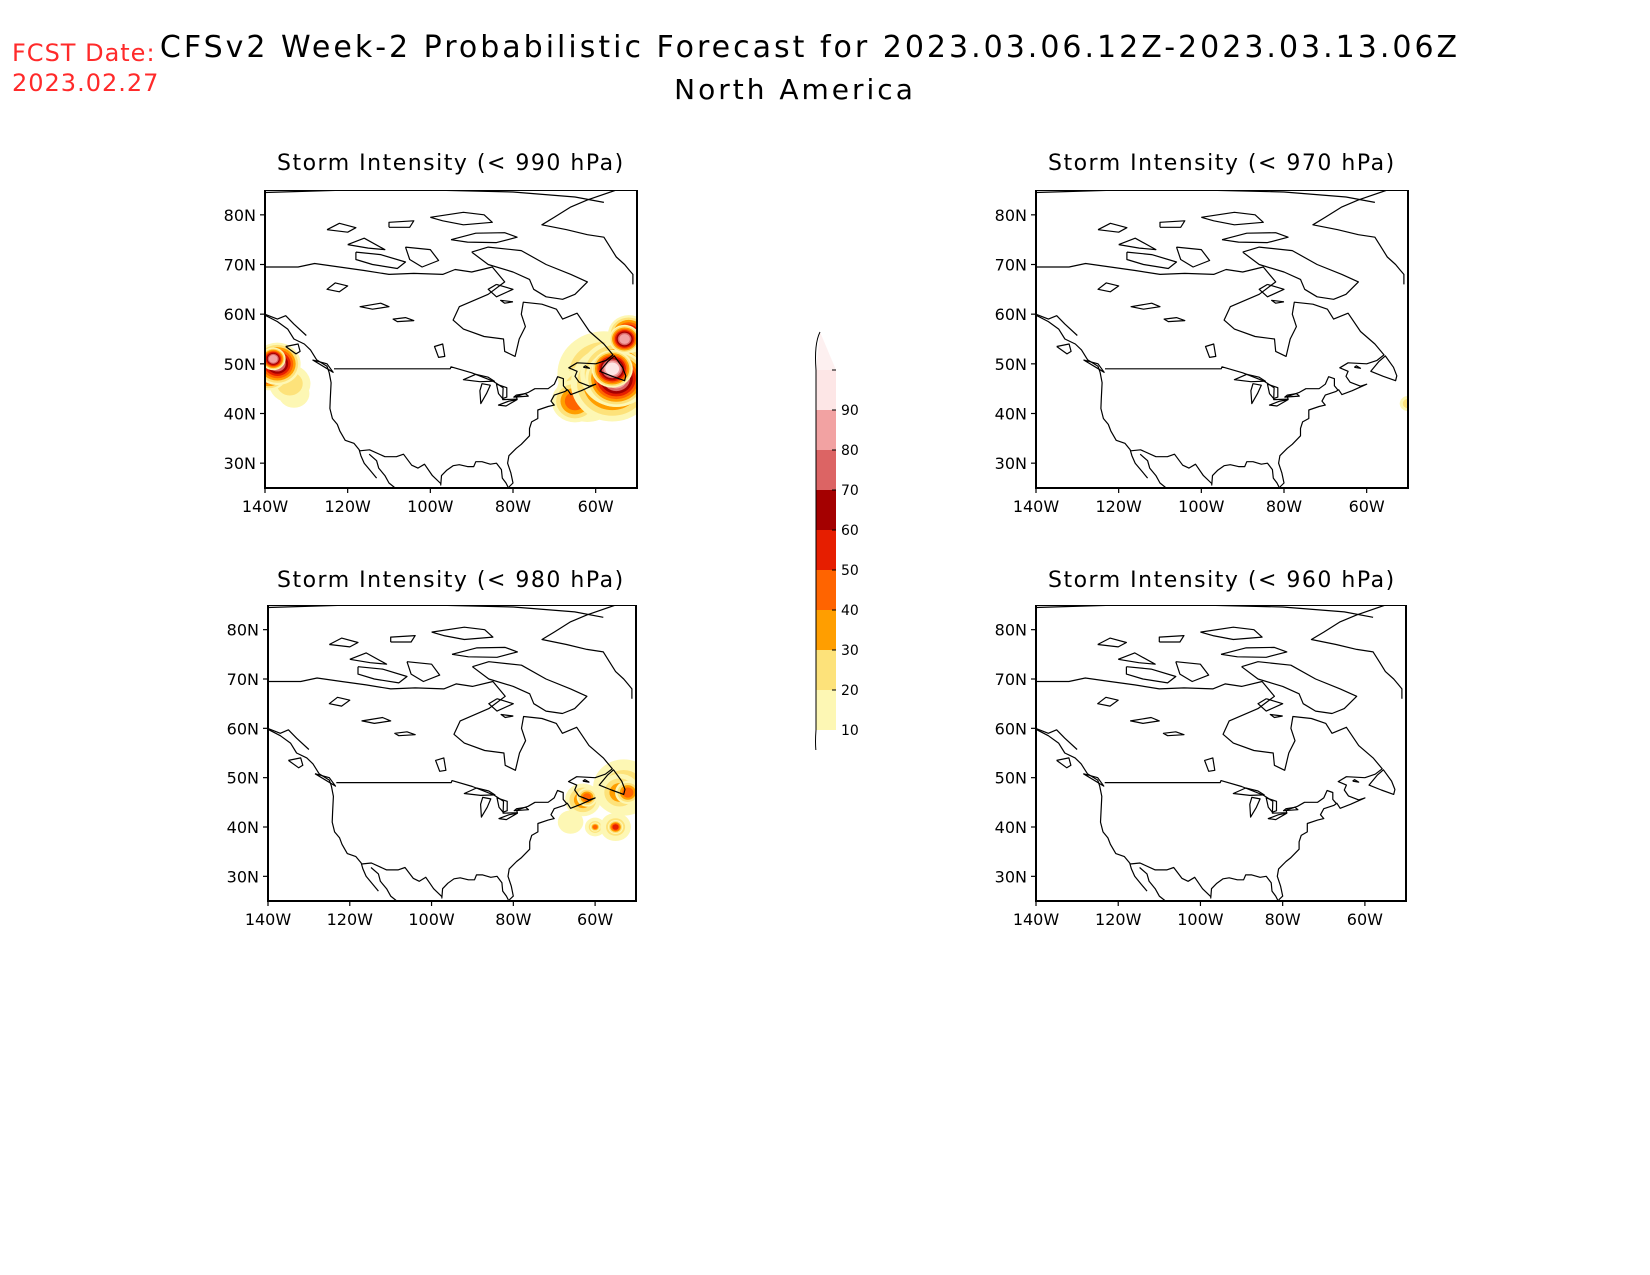  I want to click on colorbar-label: 70, so click(850, 491).